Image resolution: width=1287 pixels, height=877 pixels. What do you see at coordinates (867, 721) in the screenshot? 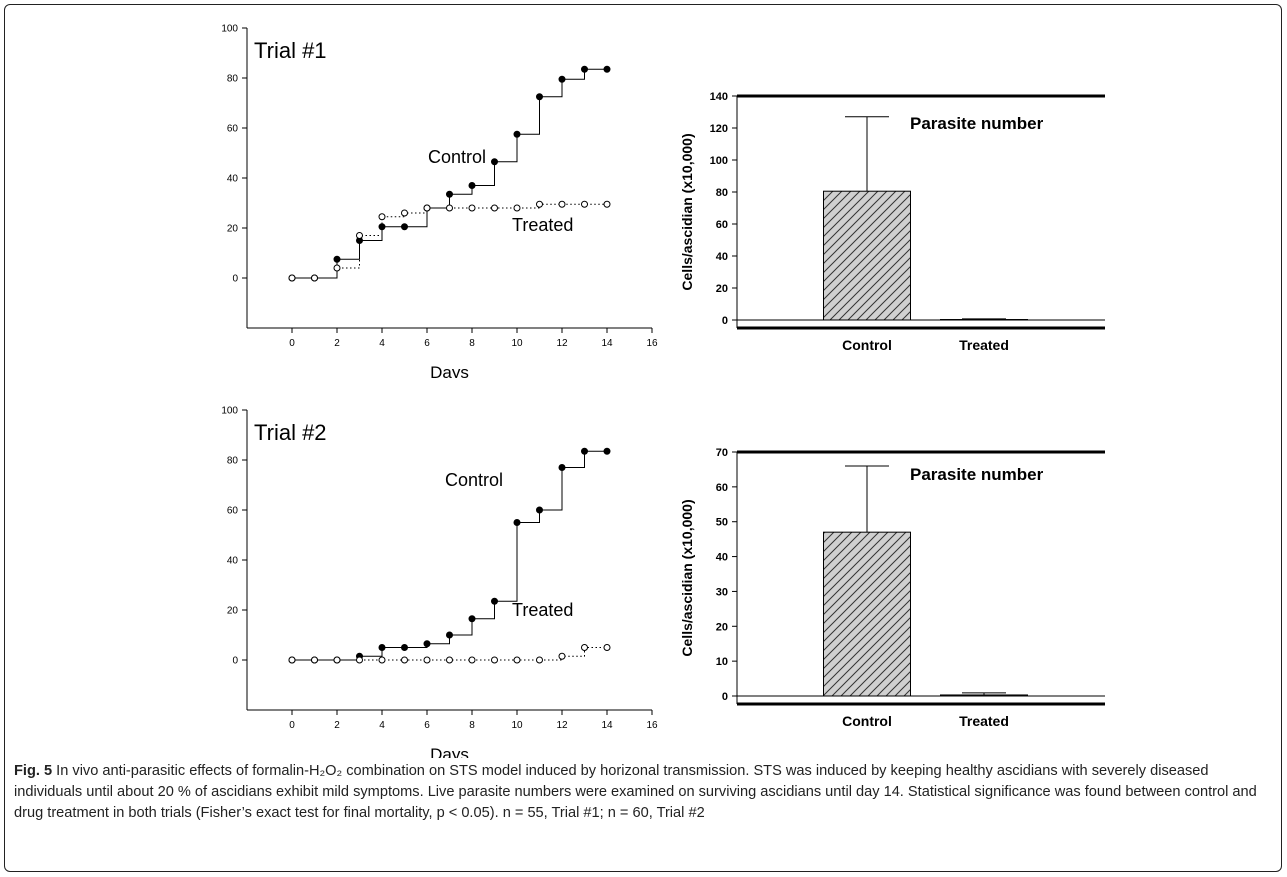
I see `category-label: Control` at bounding box center [867, 721].